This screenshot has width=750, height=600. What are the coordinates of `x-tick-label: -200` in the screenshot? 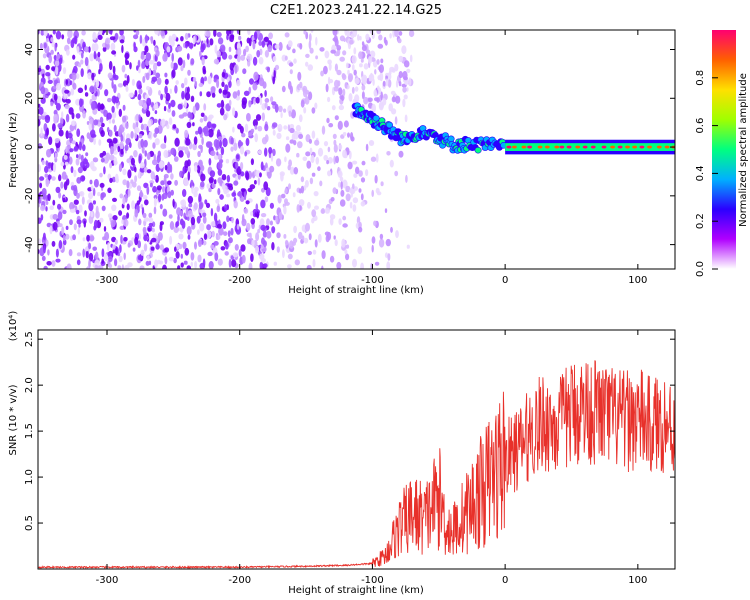 It's located at (239, 280).